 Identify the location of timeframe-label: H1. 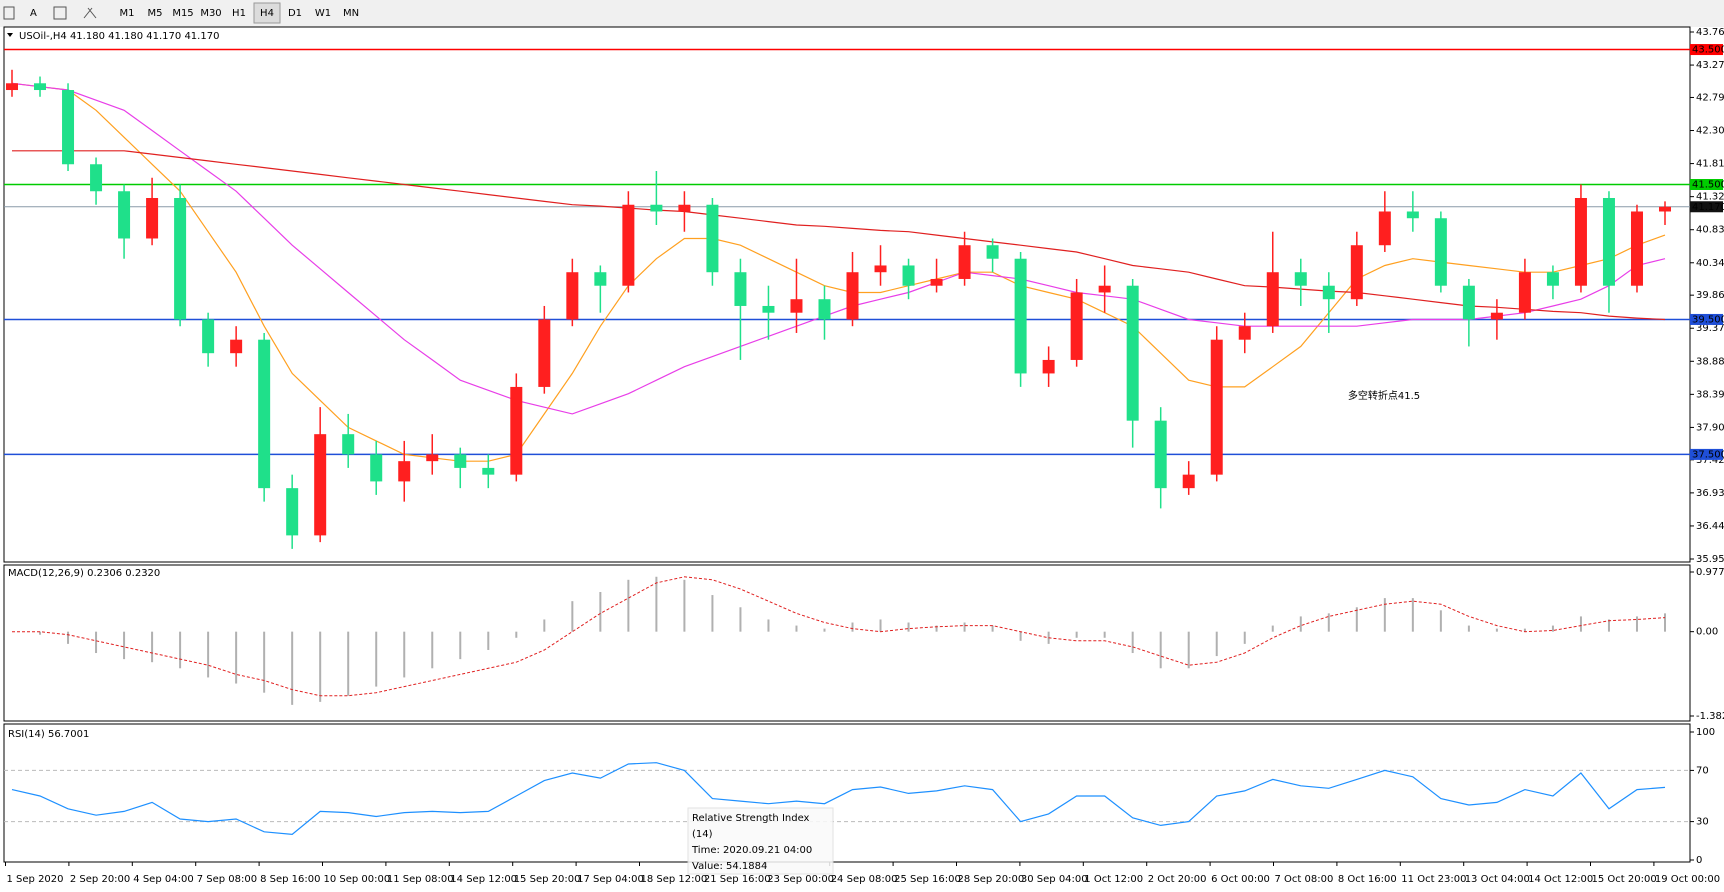
(239, 13).